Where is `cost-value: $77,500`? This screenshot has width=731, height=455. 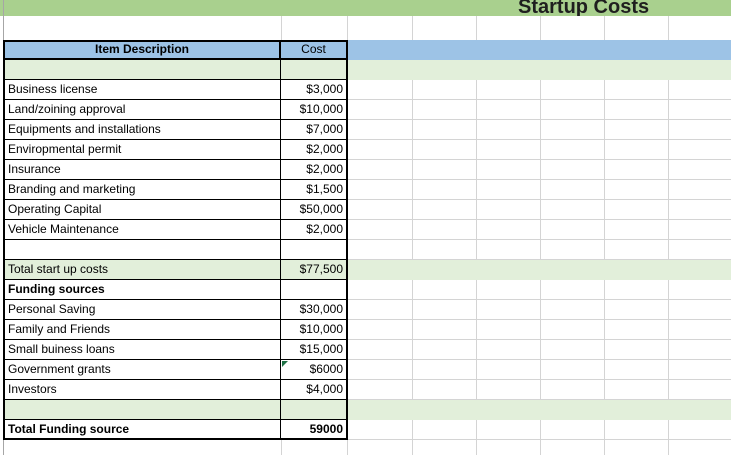 cost-value: $77,500 is located at coordinates (321, 269).